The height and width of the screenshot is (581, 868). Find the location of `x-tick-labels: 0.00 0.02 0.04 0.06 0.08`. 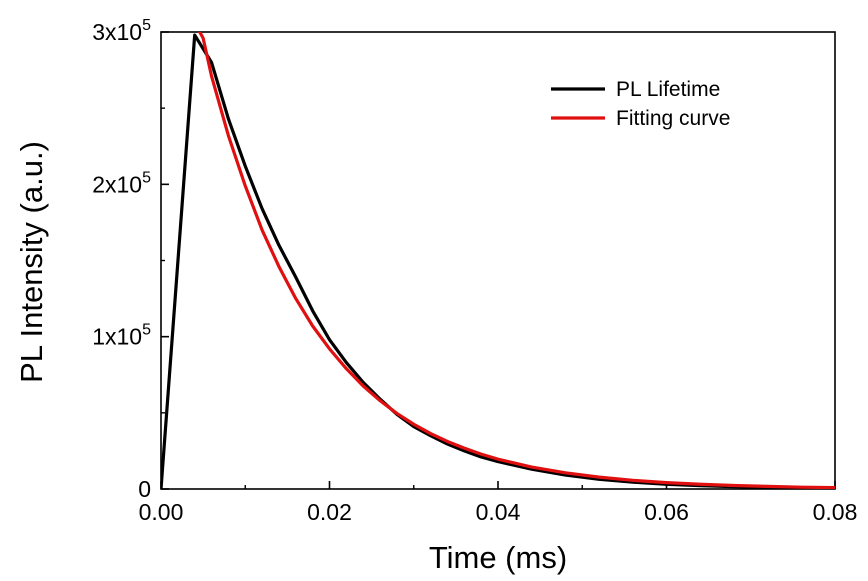

x-tick-labels: 0.00 0.02 0.04 0.06 0.08 is located at coordinates (498, 512).